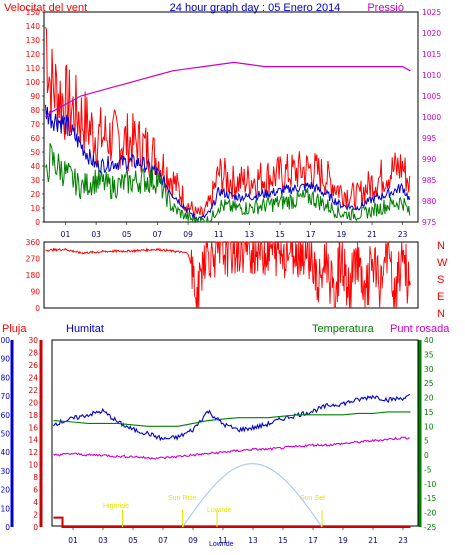 The height and width of the screenshot is (555, 465). Describe the element at coordinates (35, 124) in the screenshot. I see `wind-y-tick-label: 70` at that location.